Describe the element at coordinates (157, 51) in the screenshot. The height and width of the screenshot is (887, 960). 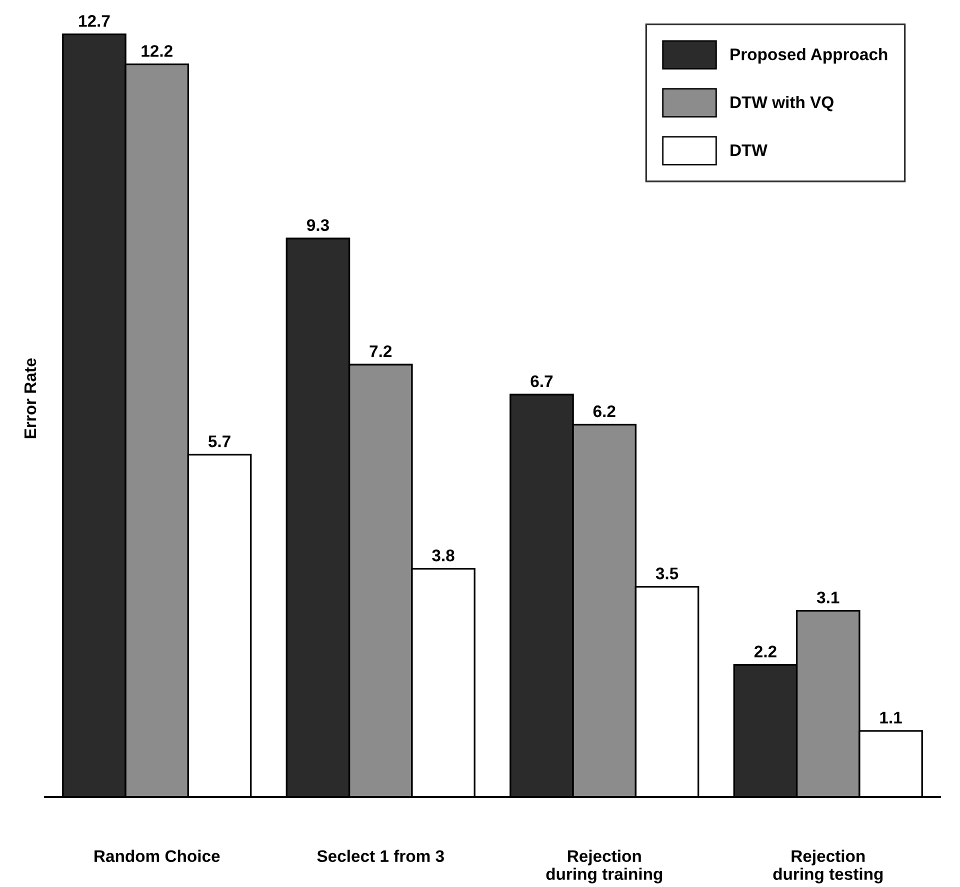
I see `data-label: 12.2` at that location.